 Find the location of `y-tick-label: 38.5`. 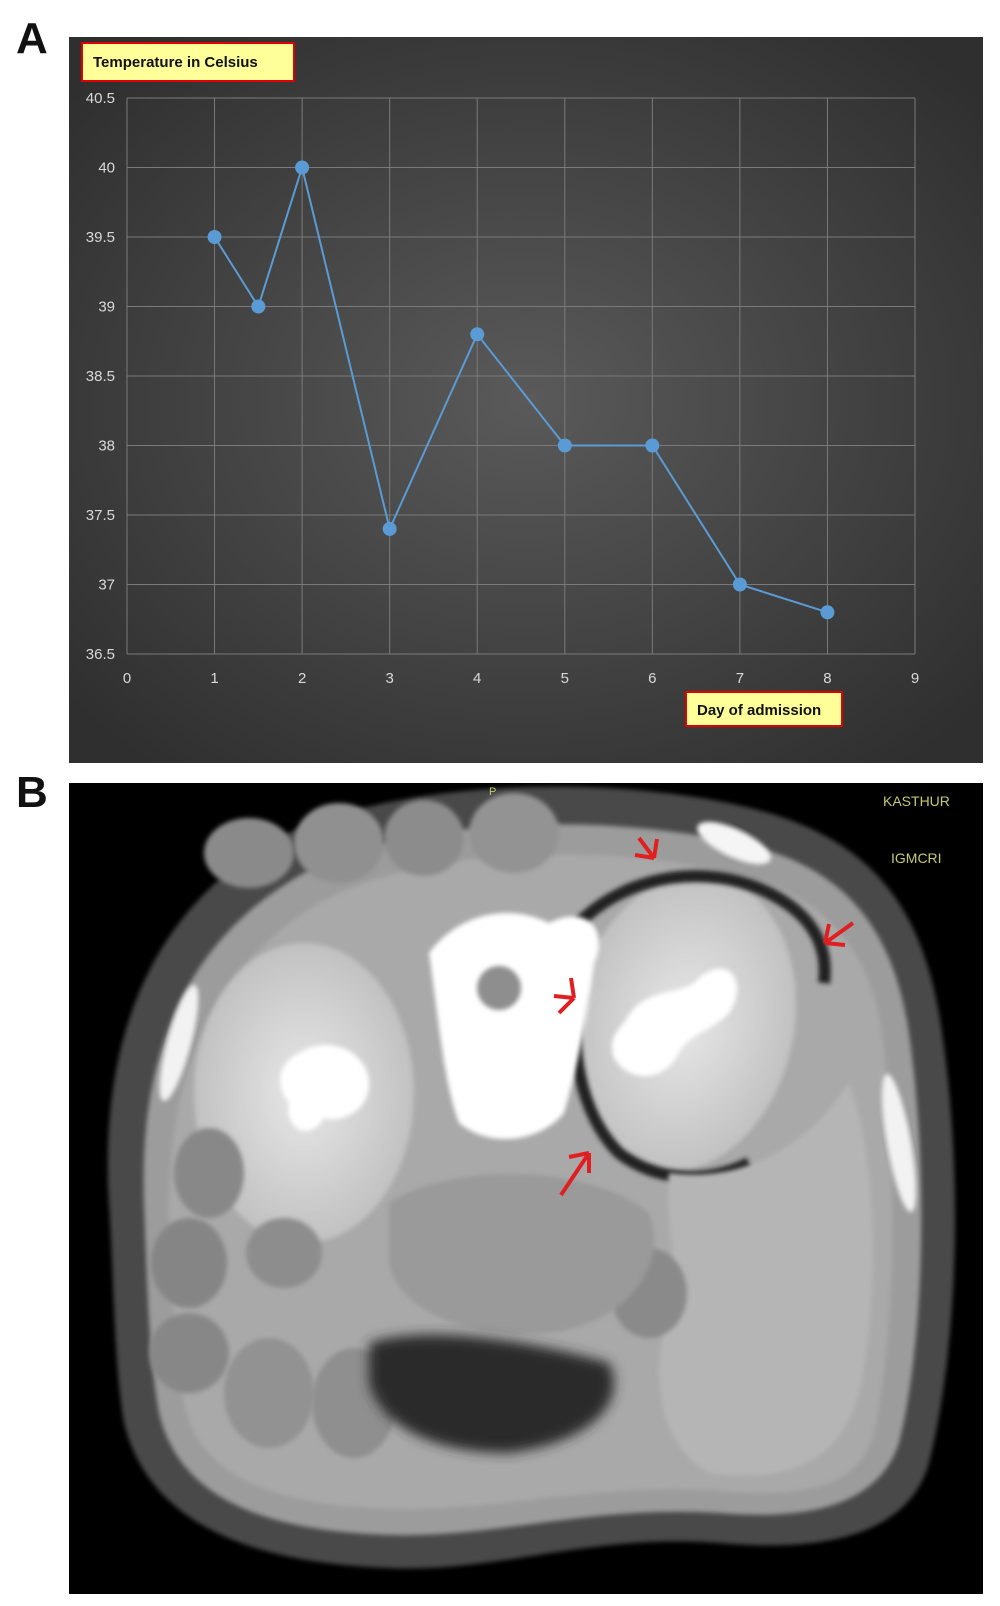

y-tick-label: 38.5 is located at coordinates (100, 376).